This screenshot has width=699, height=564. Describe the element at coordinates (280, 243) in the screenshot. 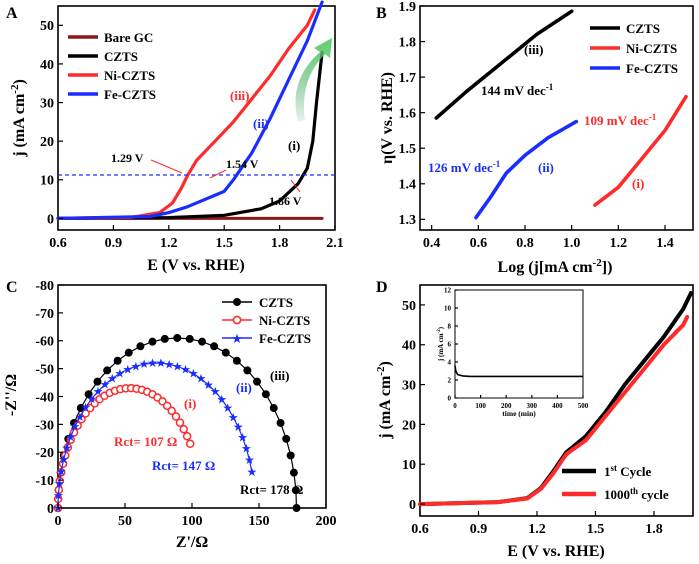

I see `x-tick-label: 1.8` at that location.